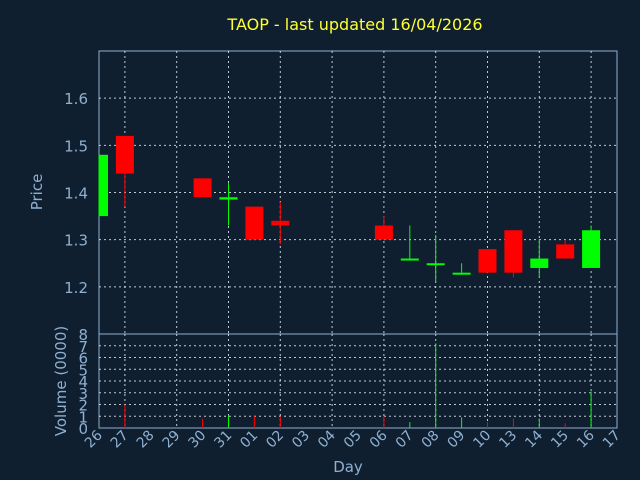 The width and height of the screenshot is (640, 480). Describe the element at coordinates (83, 406) in the screenshot. I see `volume-tick-label: 2` at that location.